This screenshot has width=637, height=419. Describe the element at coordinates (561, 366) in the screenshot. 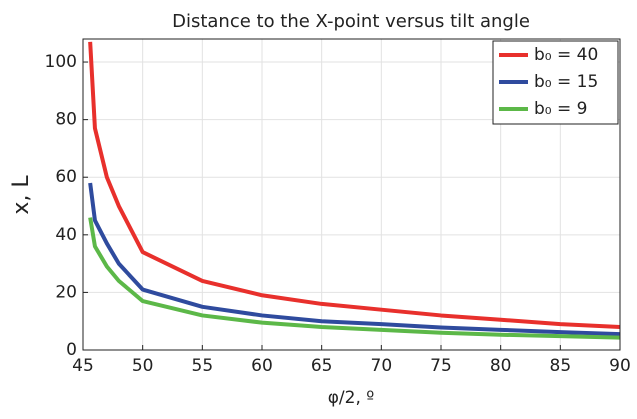

I see `x-tick-label: 85` at that location.